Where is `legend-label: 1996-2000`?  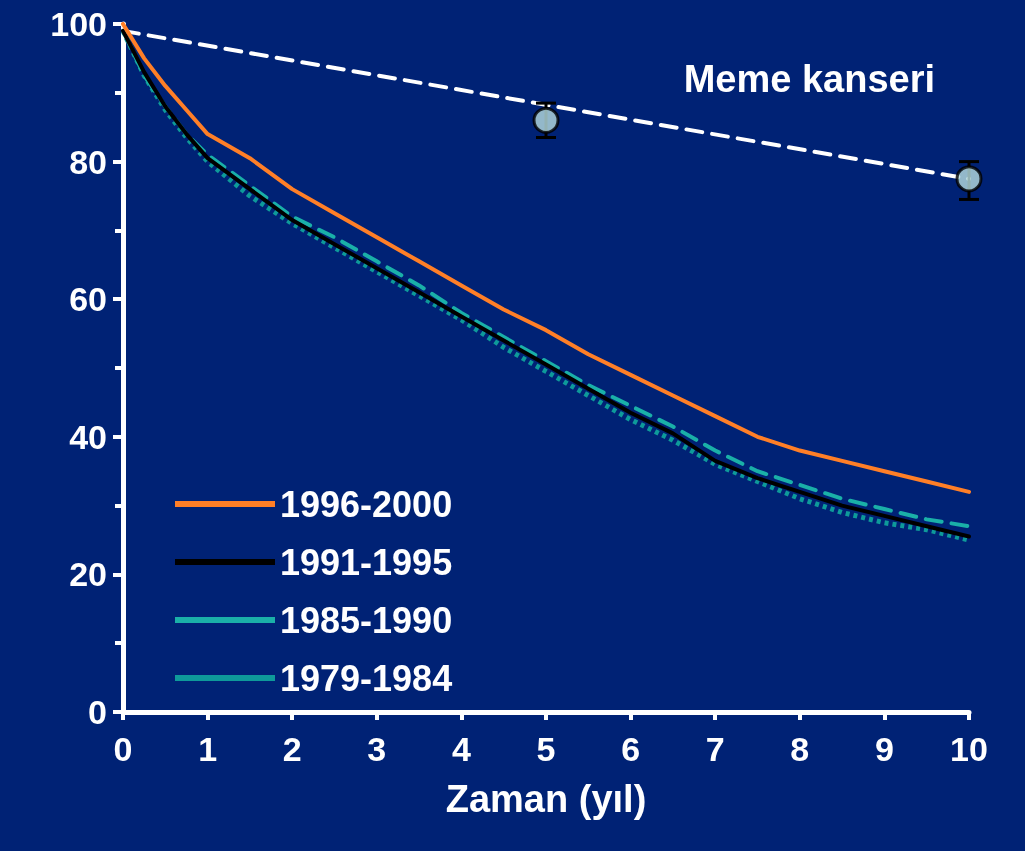
legend-label: 1996-2000 is located at coordinates (366, 504).